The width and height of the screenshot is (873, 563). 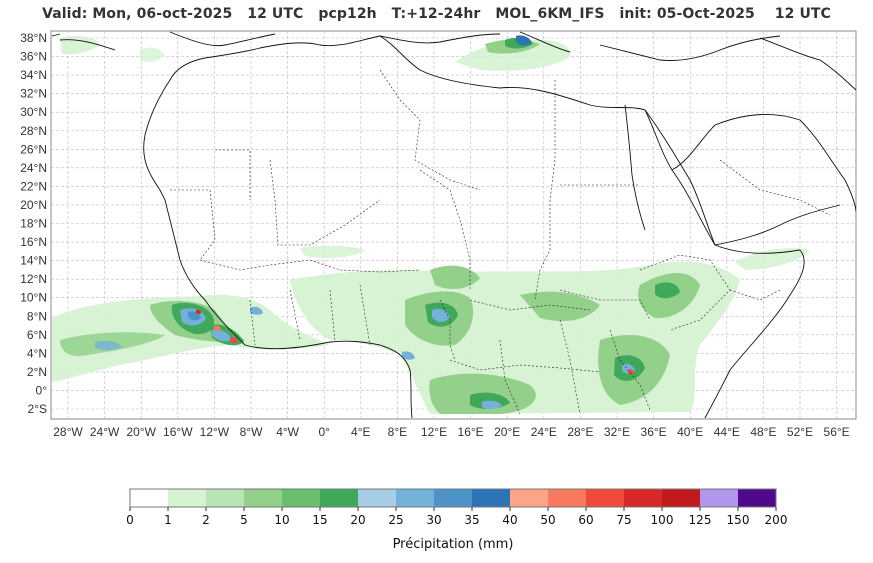 What do you see at coordinates (152, 55) in the screenshot?
I see `precip-atlas-light` at bounding box center [152, 55].